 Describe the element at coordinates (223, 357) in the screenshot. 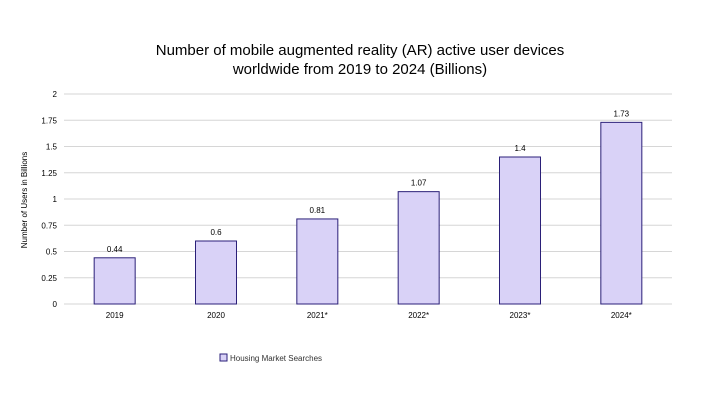

I see `legend-swatch` at that location.